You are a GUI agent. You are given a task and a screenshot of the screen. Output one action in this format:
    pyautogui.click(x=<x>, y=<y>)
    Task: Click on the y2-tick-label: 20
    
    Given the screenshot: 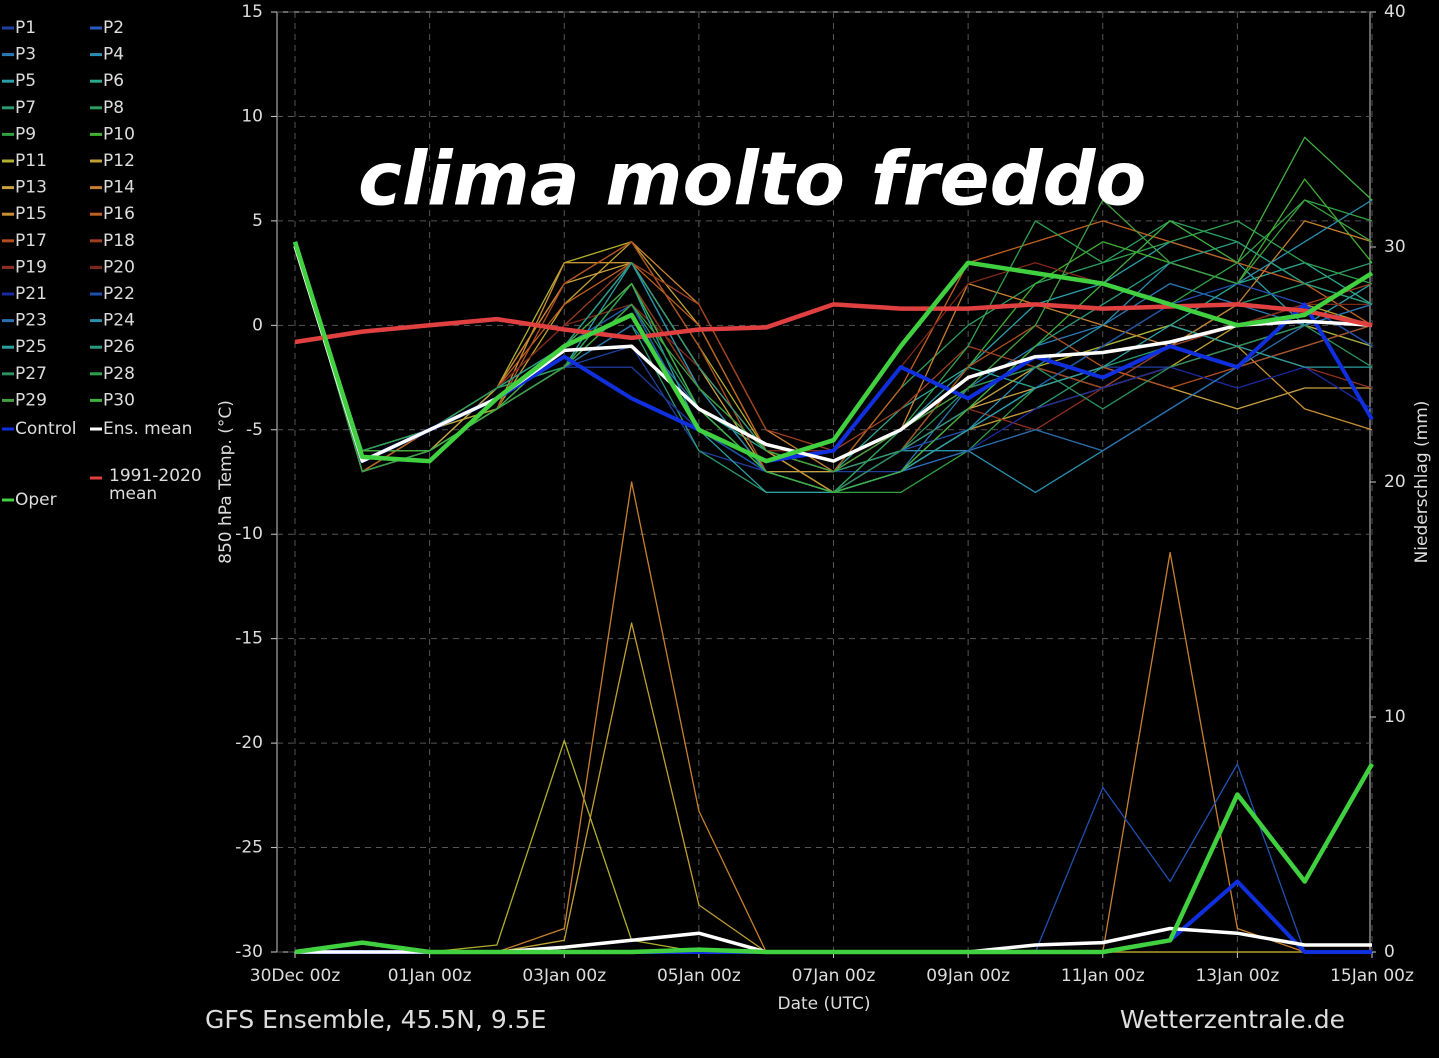 What is the action you would take?
    pyautogui.click(x=1395, y=482)
    